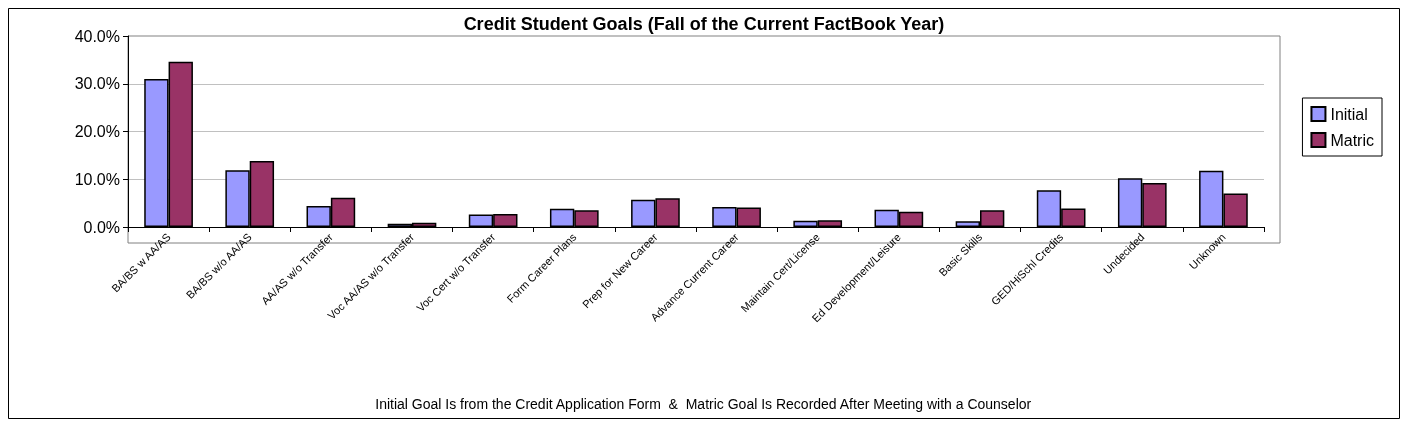  I want to click on y-tick-label: 0.0%, so click(101, 227).